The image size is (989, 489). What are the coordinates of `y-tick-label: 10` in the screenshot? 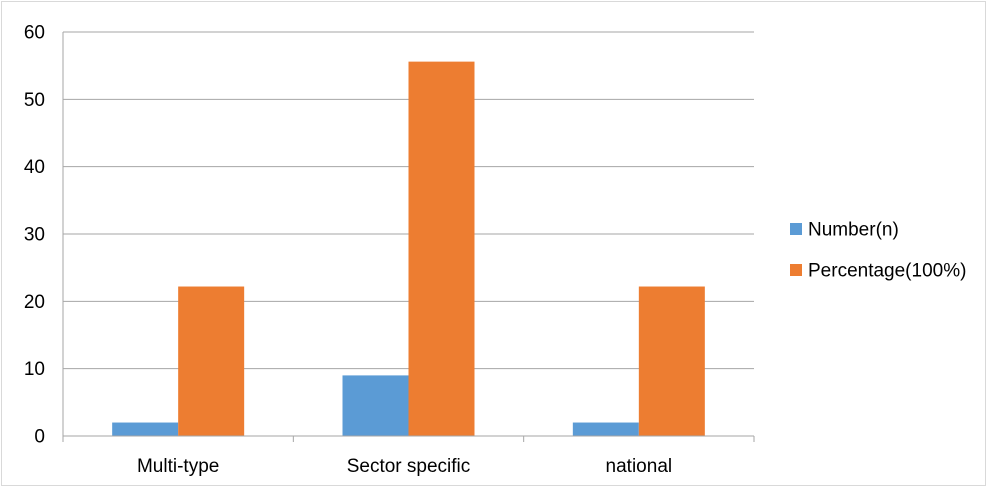 It's located at (34, 369).